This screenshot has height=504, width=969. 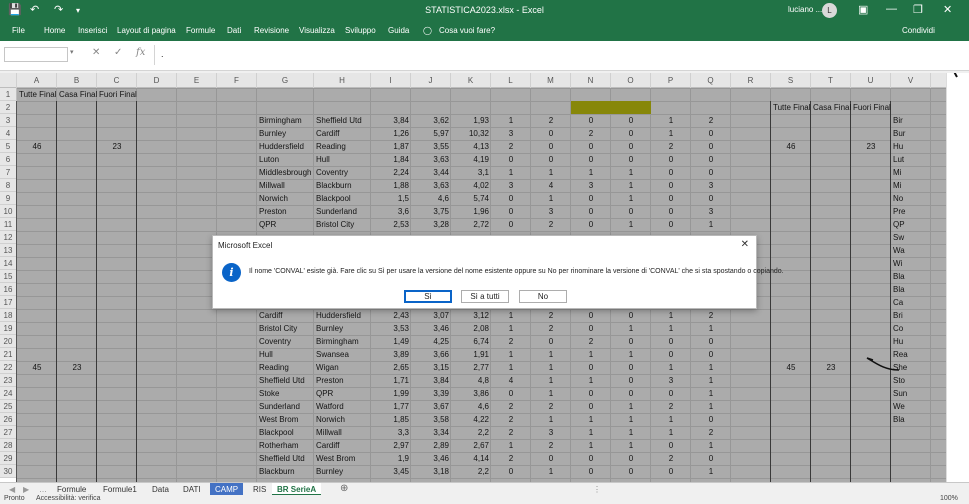 What do you see at coordinates (899, 159) in the screenshot?
I see `team-truncated-cell: Lut` at bounding box center [899, 159].